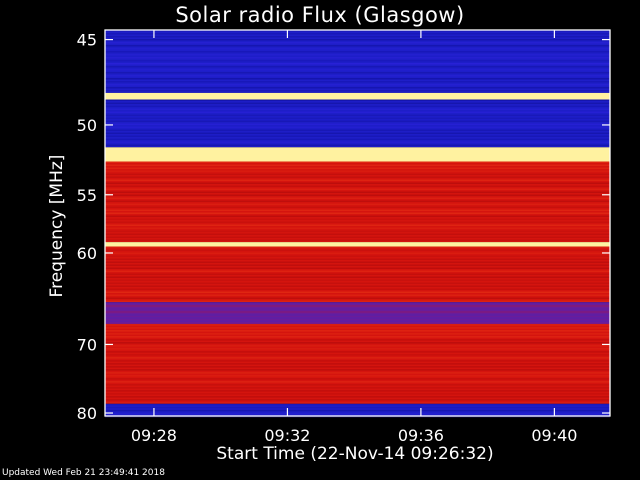 The height and width of the screenshot is (480, 640). I want to click on y-tick-label: 70, so click(87, 344).